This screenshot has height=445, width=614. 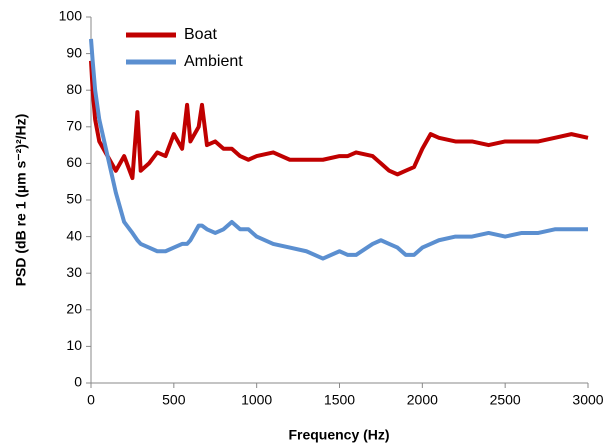 What do you see at coordinates (213, 61) in the screenshot?
I see `legend-label: Ambient` at bounding box center [213, 61].